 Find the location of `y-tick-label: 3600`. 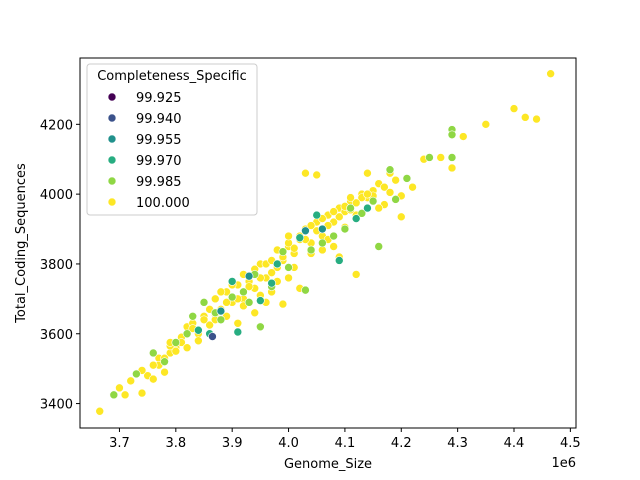

y-tick-label: 3600 is located at coordinates (56, 335).